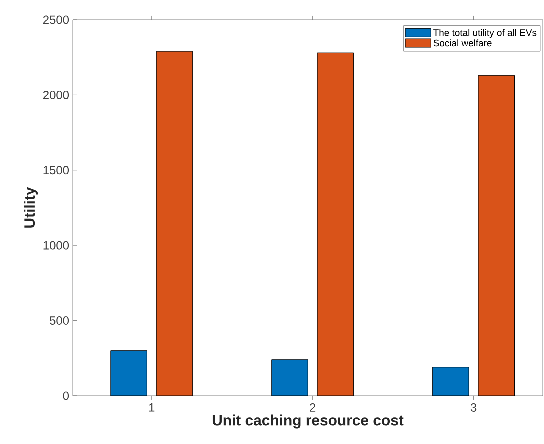 This screenshot has height=444, width=544. I want to click on x-axis-title: Unit caching resource cost, so click(308, 421).